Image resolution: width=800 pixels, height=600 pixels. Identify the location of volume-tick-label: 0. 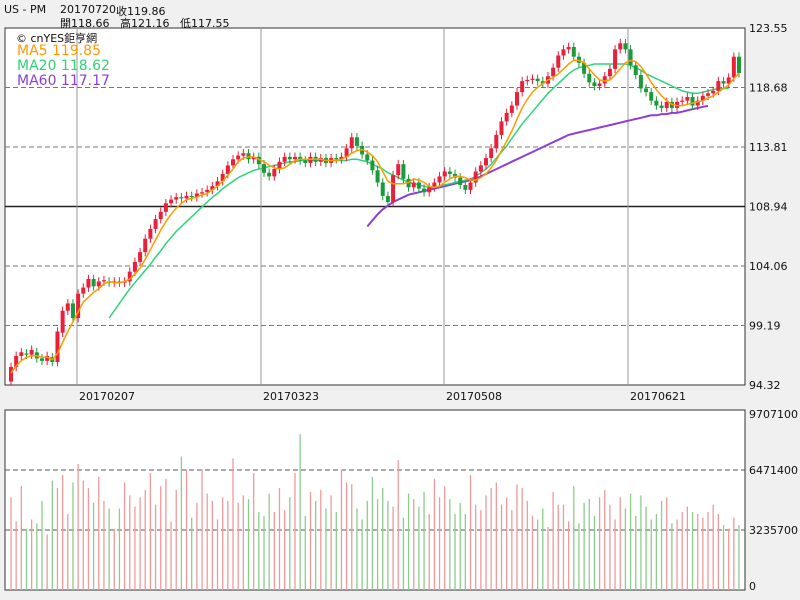
(752, 586).